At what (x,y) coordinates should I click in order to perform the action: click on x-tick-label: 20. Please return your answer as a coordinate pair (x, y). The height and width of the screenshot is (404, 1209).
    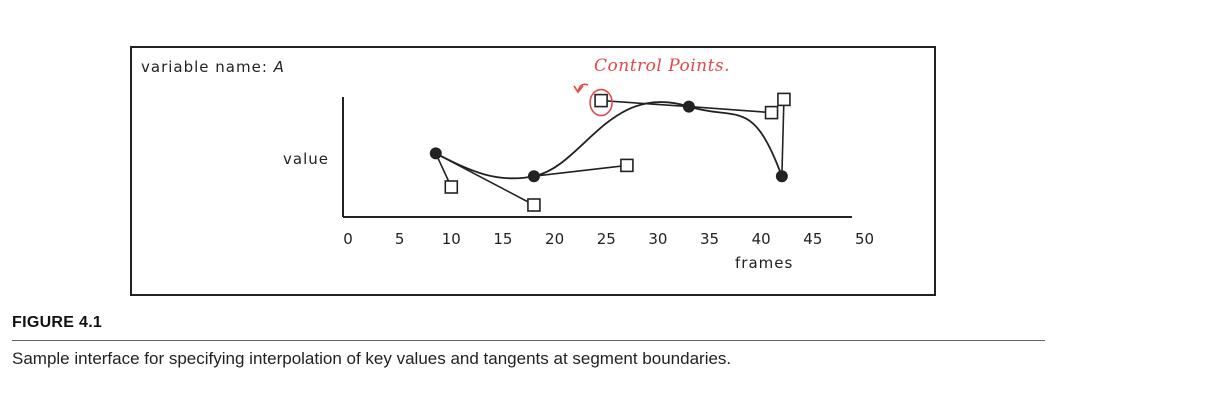
    Looking at the image, I should click on (554, 239).